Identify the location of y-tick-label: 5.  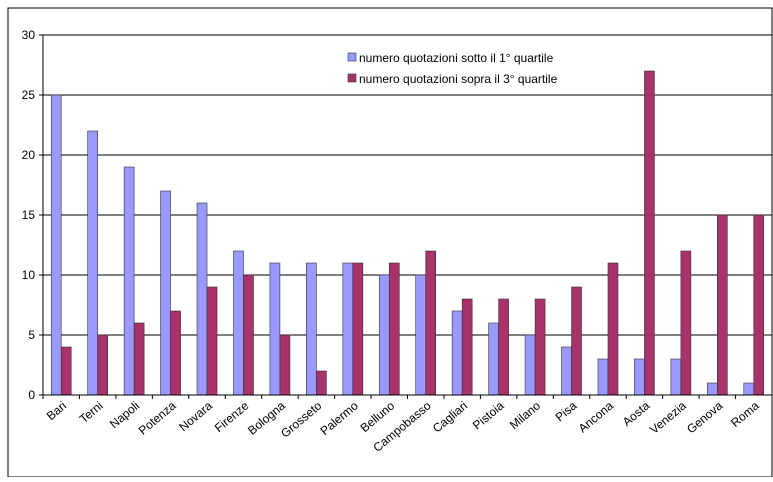
(31, 335).